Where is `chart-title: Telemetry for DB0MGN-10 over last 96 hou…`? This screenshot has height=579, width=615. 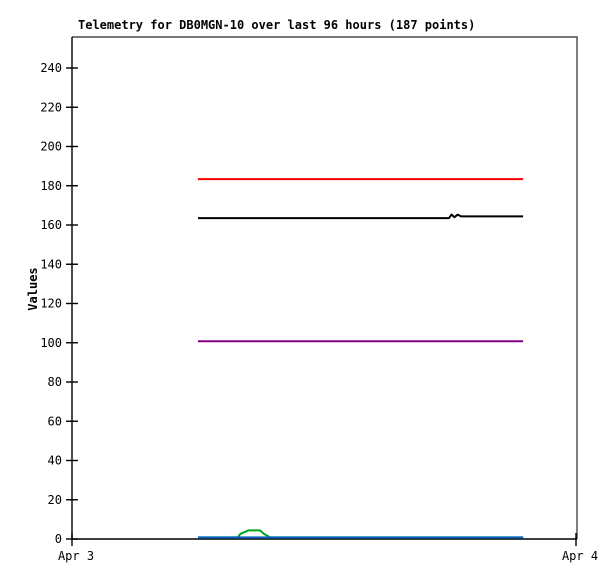 chart-title: Telemetry for DB0MGN-10 over last 96 hou… is located at coordinates (277, 25).